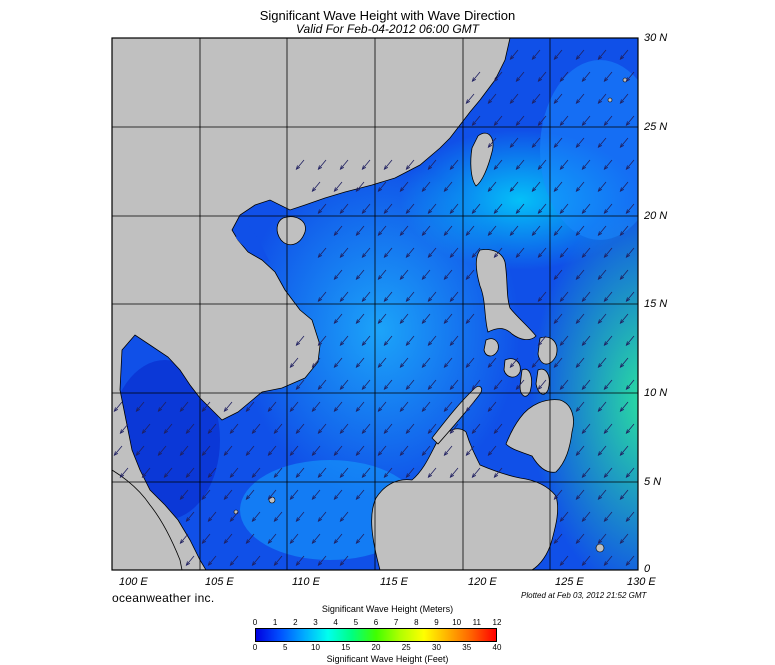  What do you see at coordinates (569, 582) in the screenshot?
I see `lon-label-125: 125 E` at bounding box center [569, 582].